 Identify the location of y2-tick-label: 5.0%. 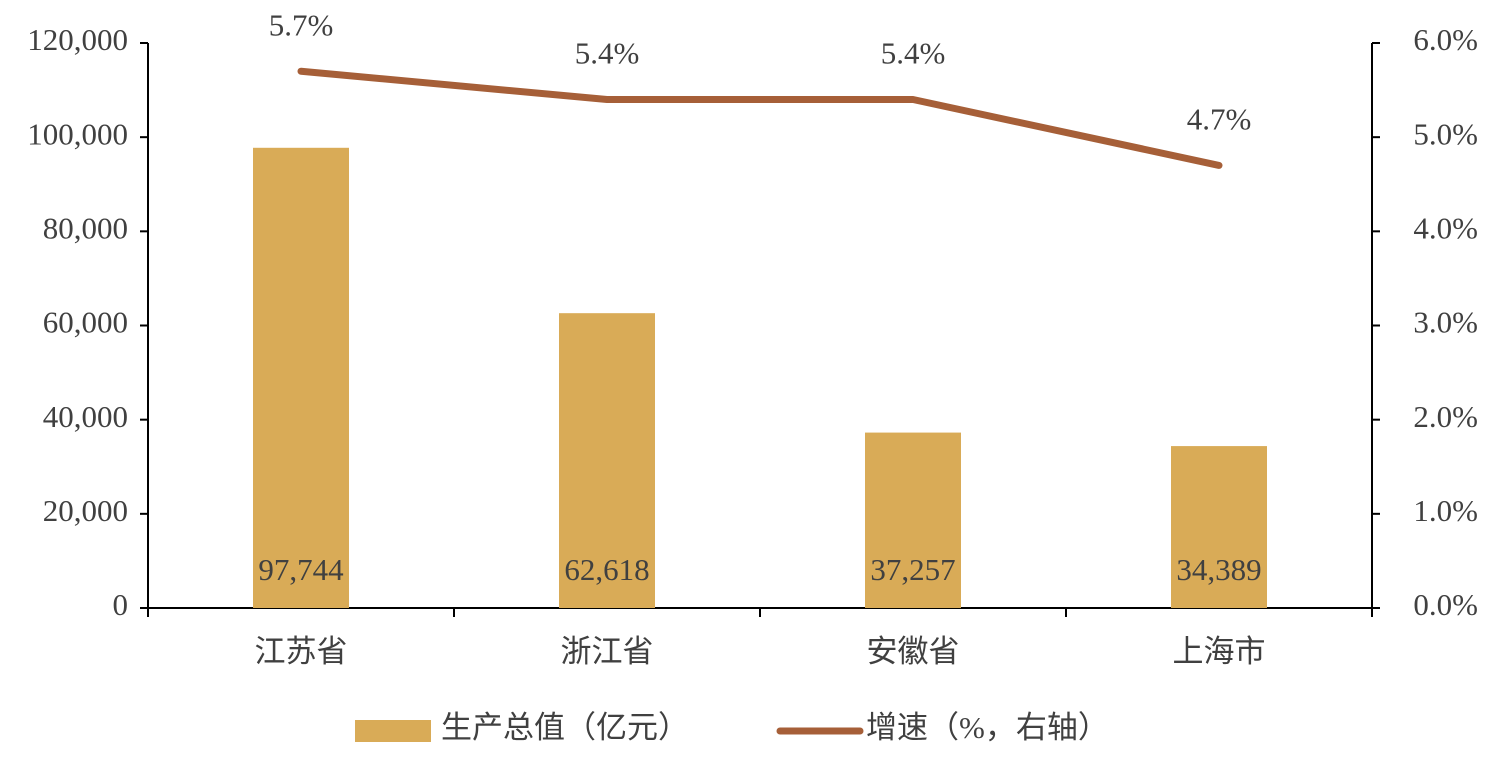
(1445, 133).